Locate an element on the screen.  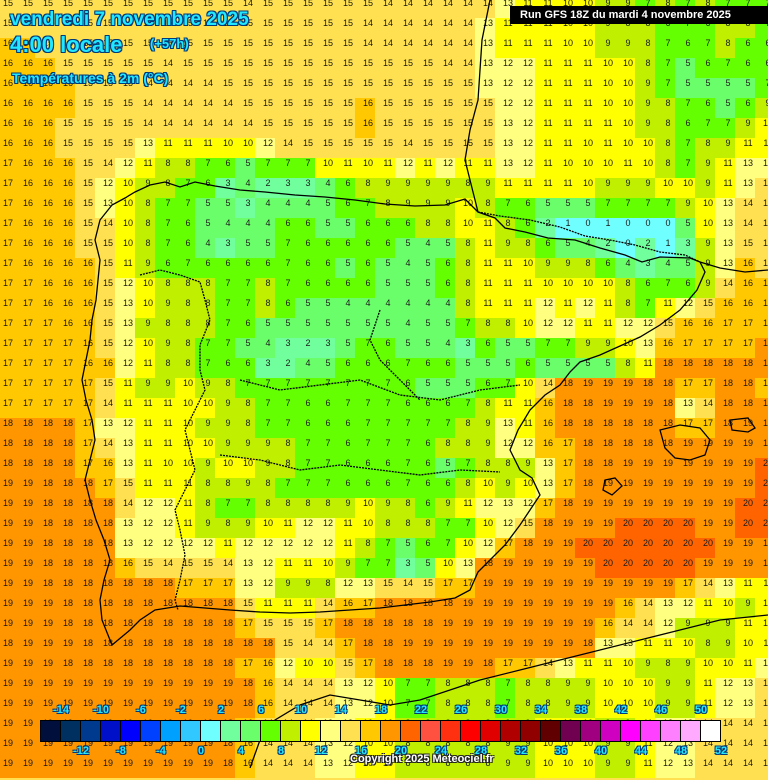
legend-tick-label: -14 is located at coordinates (61, 710).